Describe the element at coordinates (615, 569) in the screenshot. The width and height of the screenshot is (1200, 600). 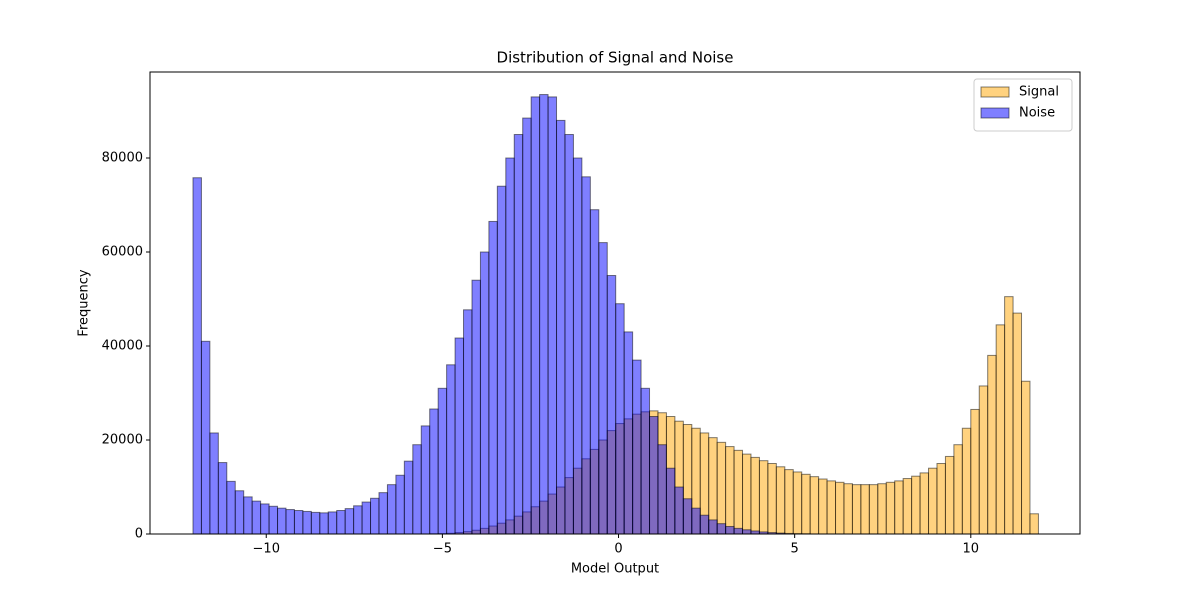
I see `x-axis-label: Model Output` at that location.